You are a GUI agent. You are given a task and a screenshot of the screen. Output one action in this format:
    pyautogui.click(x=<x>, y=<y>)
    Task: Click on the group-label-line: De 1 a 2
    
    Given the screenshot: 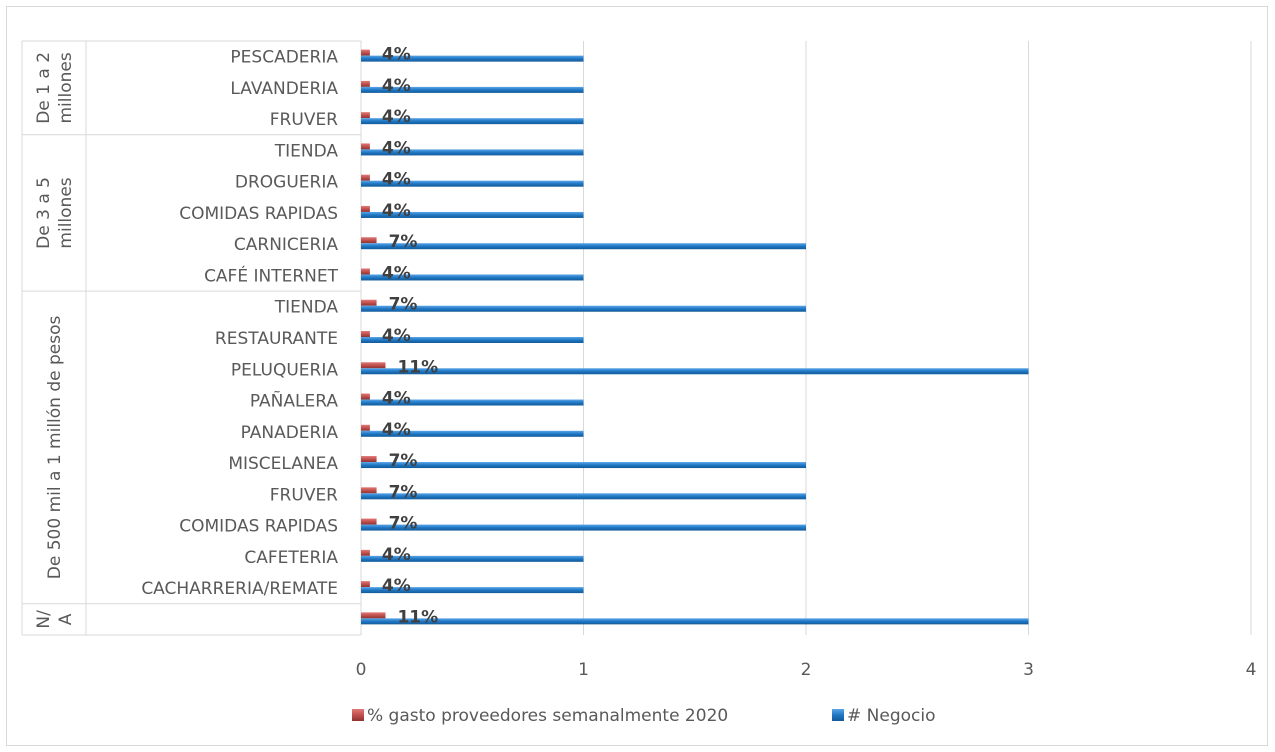 What is the action you would take?
    pyautogui.click(x=44, y=88)
    